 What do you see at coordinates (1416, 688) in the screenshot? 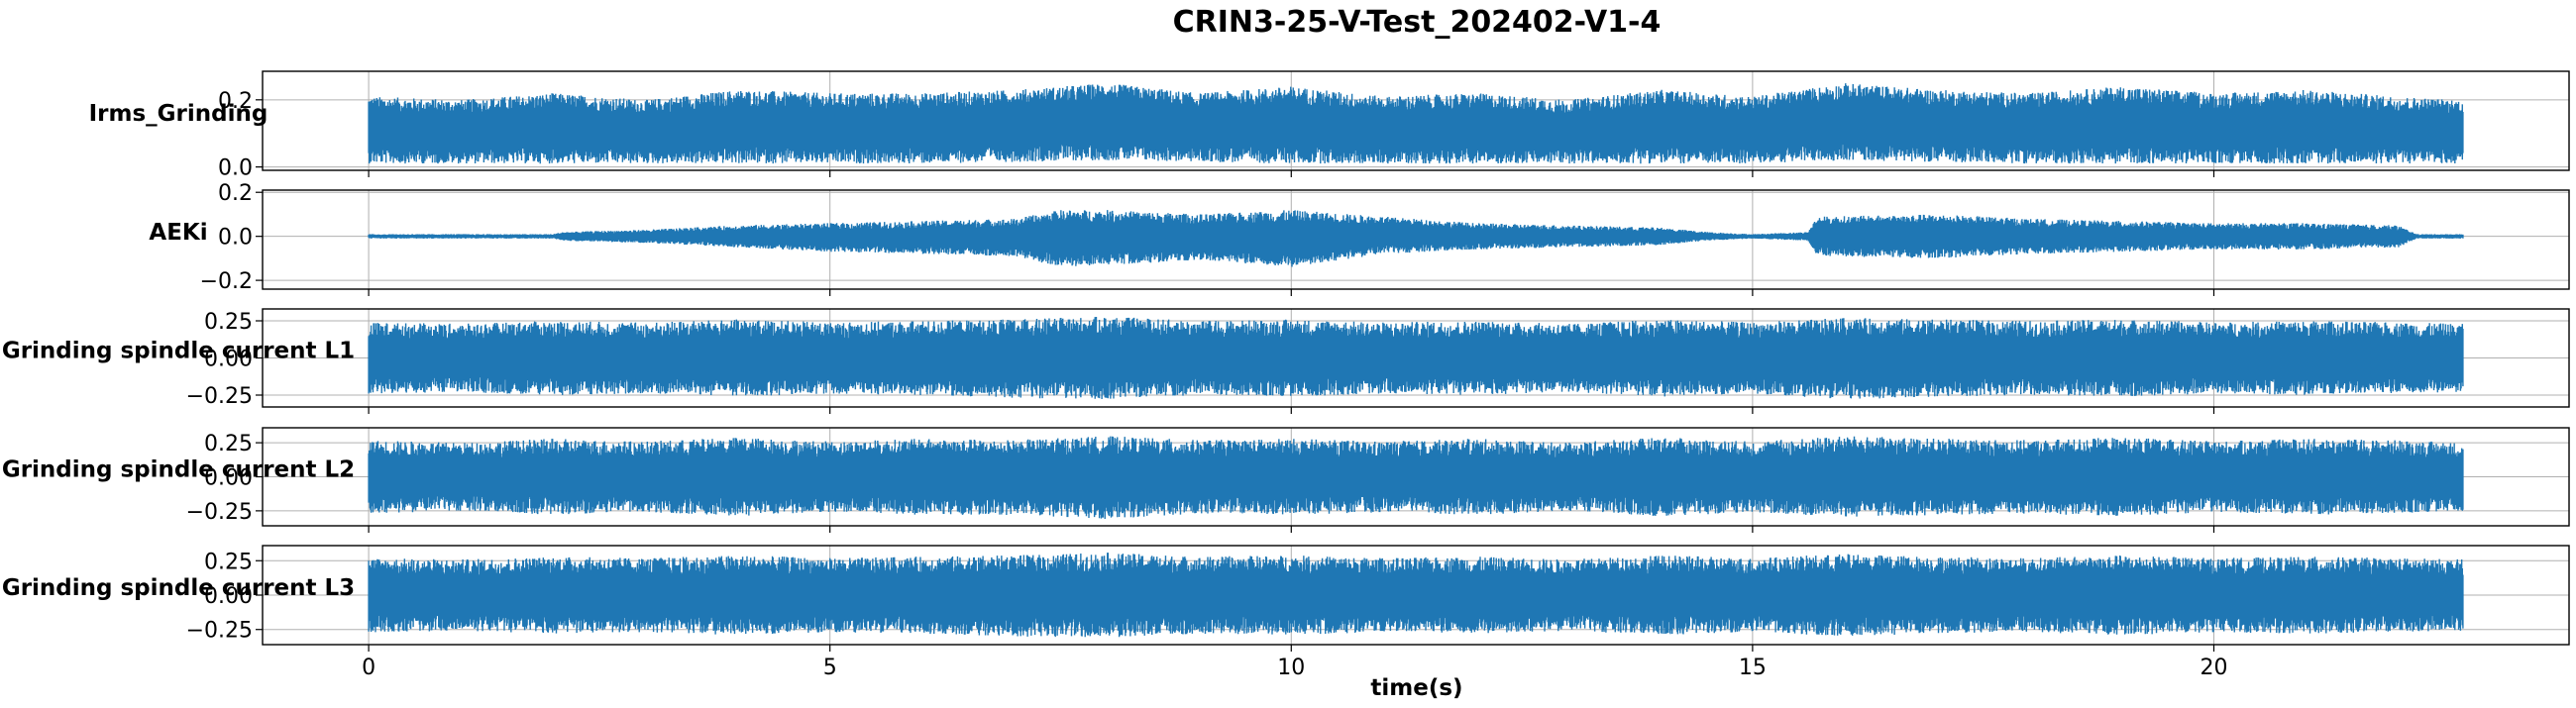
I see `x-axis-label: time(s)` at bounding box center [1416, 688].